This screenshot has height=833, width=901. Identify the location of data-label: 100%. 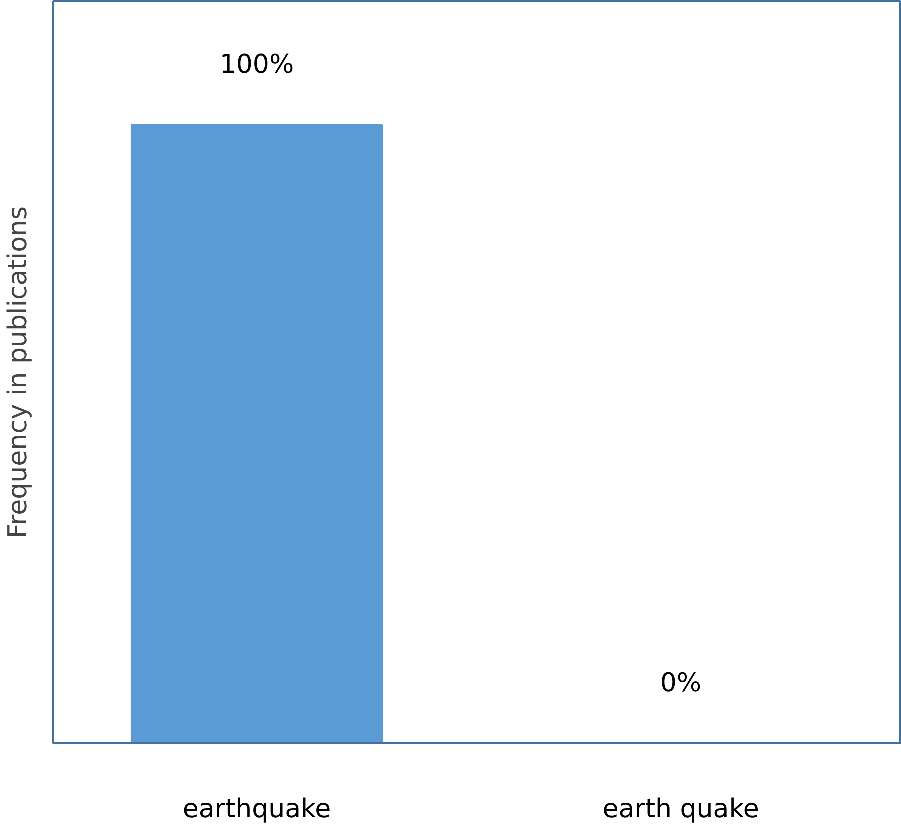
(257, 65).